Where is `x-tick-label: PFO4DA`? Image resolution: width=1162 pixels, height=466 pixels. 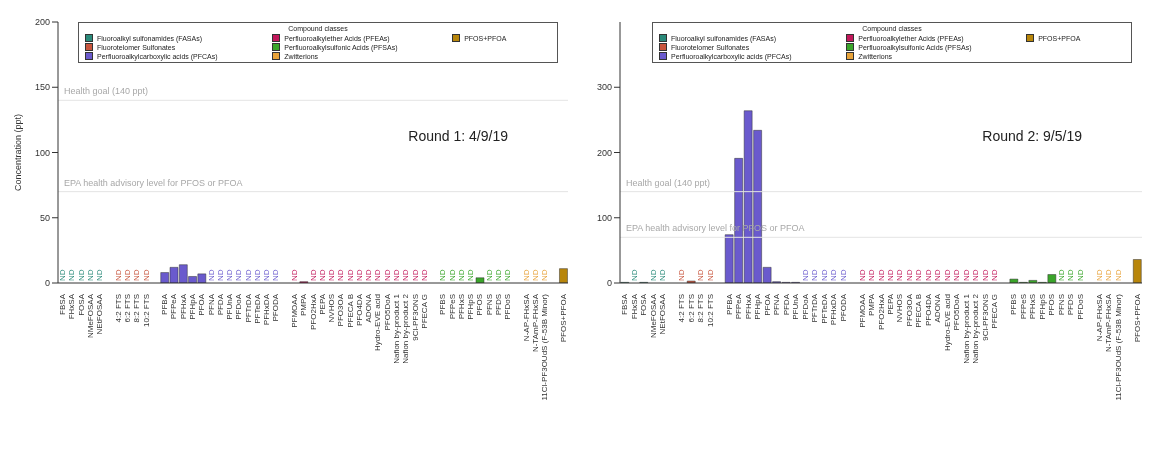
x-tick-label: PFO4DA is located at coordinates (359, 310).